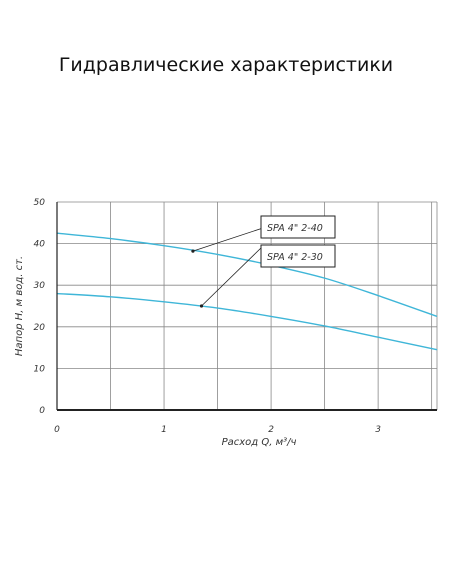 The image size is (452, 584). I want to click on x-tick-label: 2, so click(271, 430).